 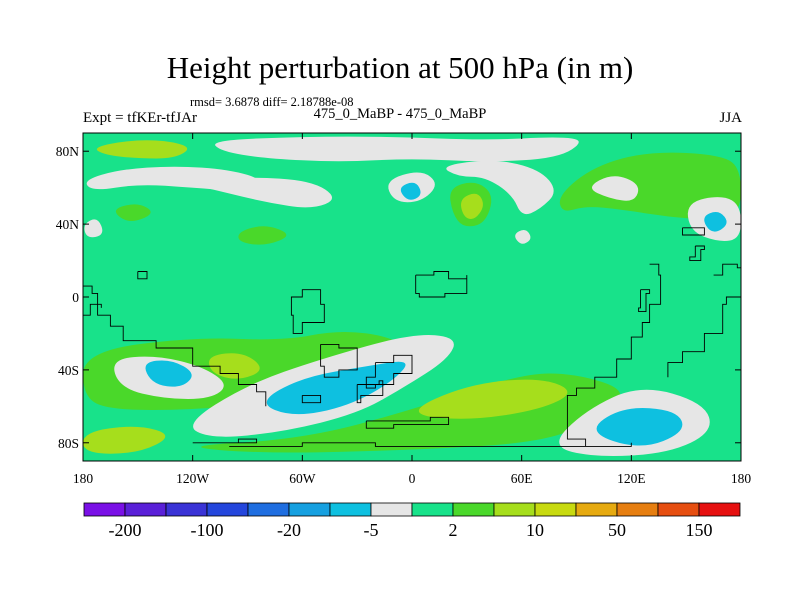 I want to click on x-tick-label-1: 120W, so click(x=192, y=478).